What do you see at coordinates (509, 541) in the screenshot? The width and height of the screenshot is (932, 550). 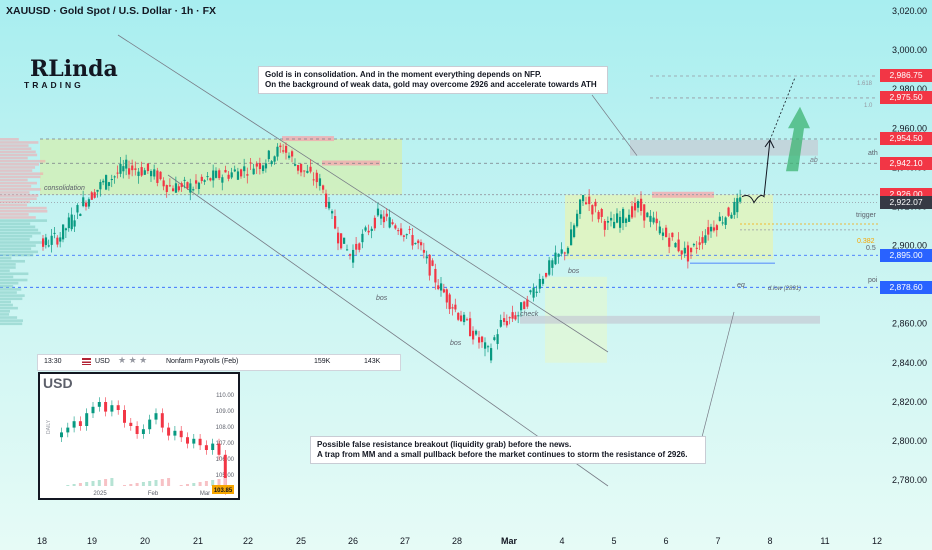 I see `x-tick-label: Mar` at bounding box center [509, 541].